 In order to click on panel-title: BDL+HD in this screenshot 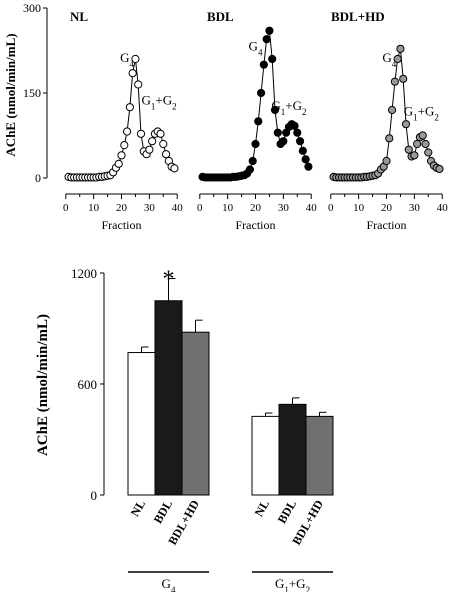, I will do `click(358, 16)`.